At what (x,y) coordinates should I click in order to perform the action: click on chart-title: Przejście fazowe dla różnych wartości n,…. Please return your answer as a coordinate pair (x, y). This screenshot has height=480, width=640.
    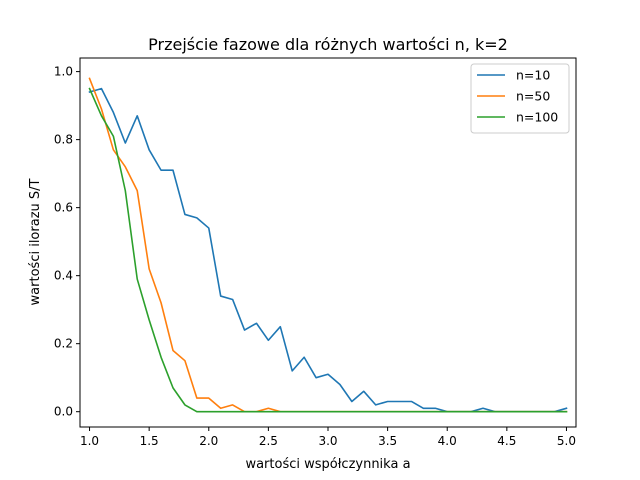
    Looking at the image, I should click on (328, 44).